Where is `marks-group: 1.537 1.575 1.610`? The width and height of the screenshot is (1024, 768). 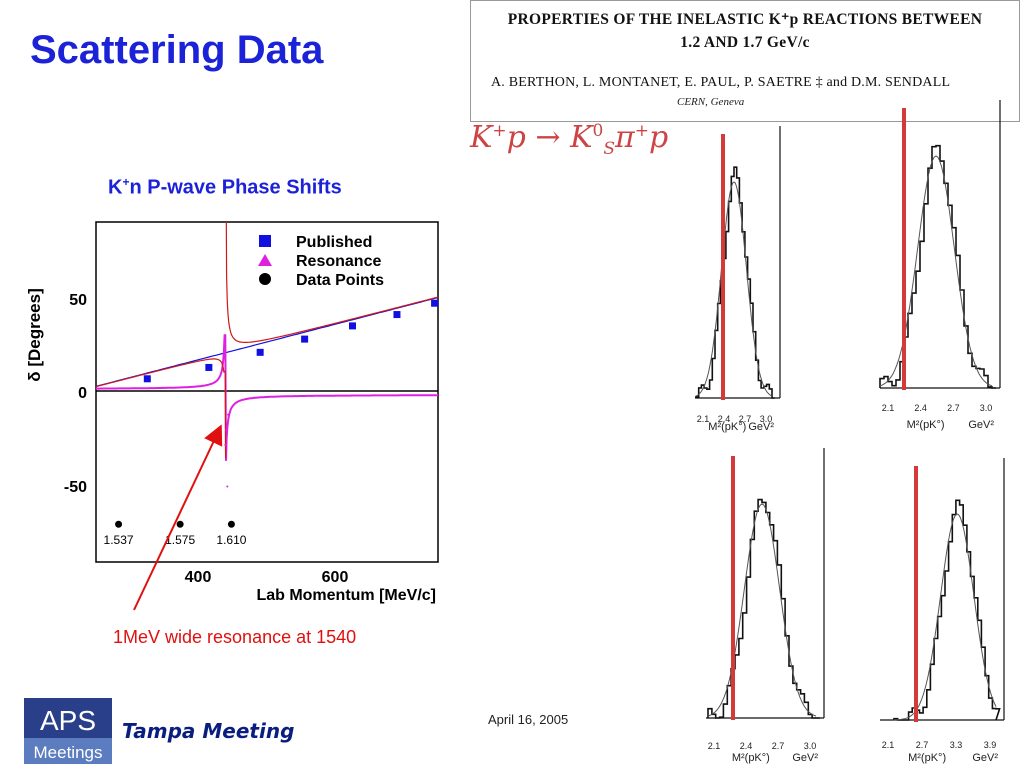
marks-group: 1.537 1.575 1.610 is located at coordinates (271, 423).